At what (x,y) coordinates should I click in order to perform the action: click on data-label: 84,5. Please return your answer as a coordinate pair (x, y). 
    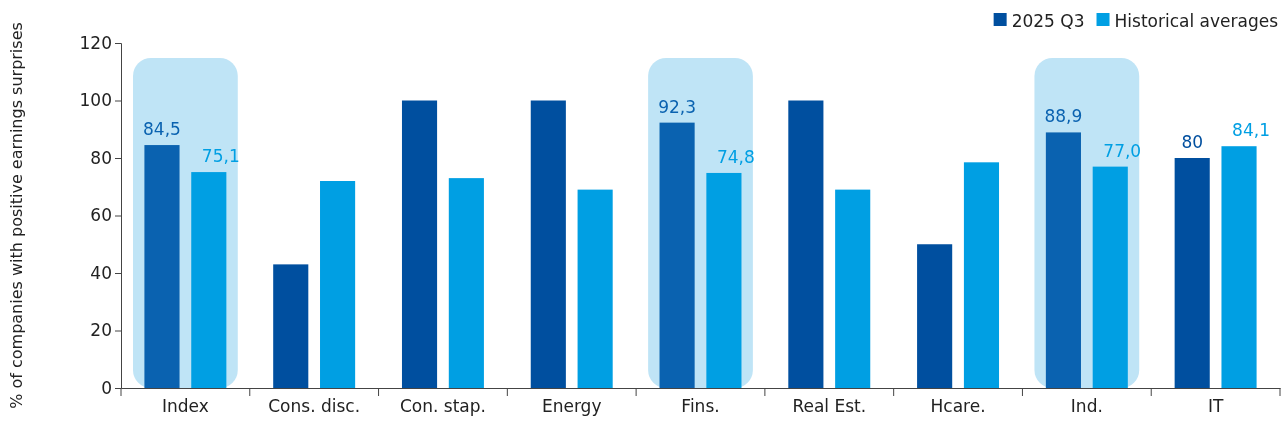
    Looking at the image, I should click on (162, 129).